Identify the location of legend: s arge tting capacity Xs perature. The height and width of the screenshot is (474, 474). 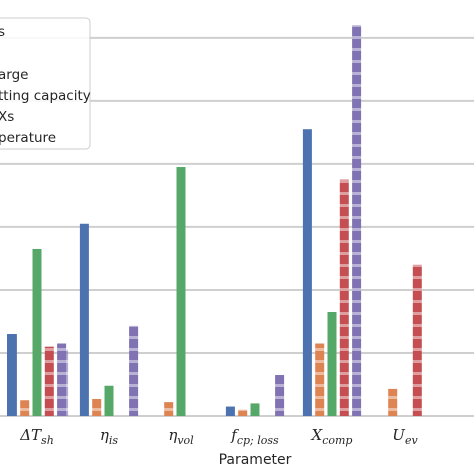
(45, 83).